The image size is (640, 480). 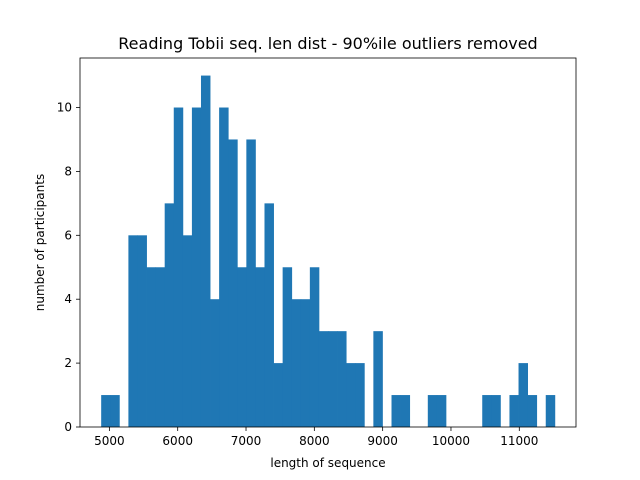 I want to click on x-tick-label: 7000, so click(x=246, y=441).